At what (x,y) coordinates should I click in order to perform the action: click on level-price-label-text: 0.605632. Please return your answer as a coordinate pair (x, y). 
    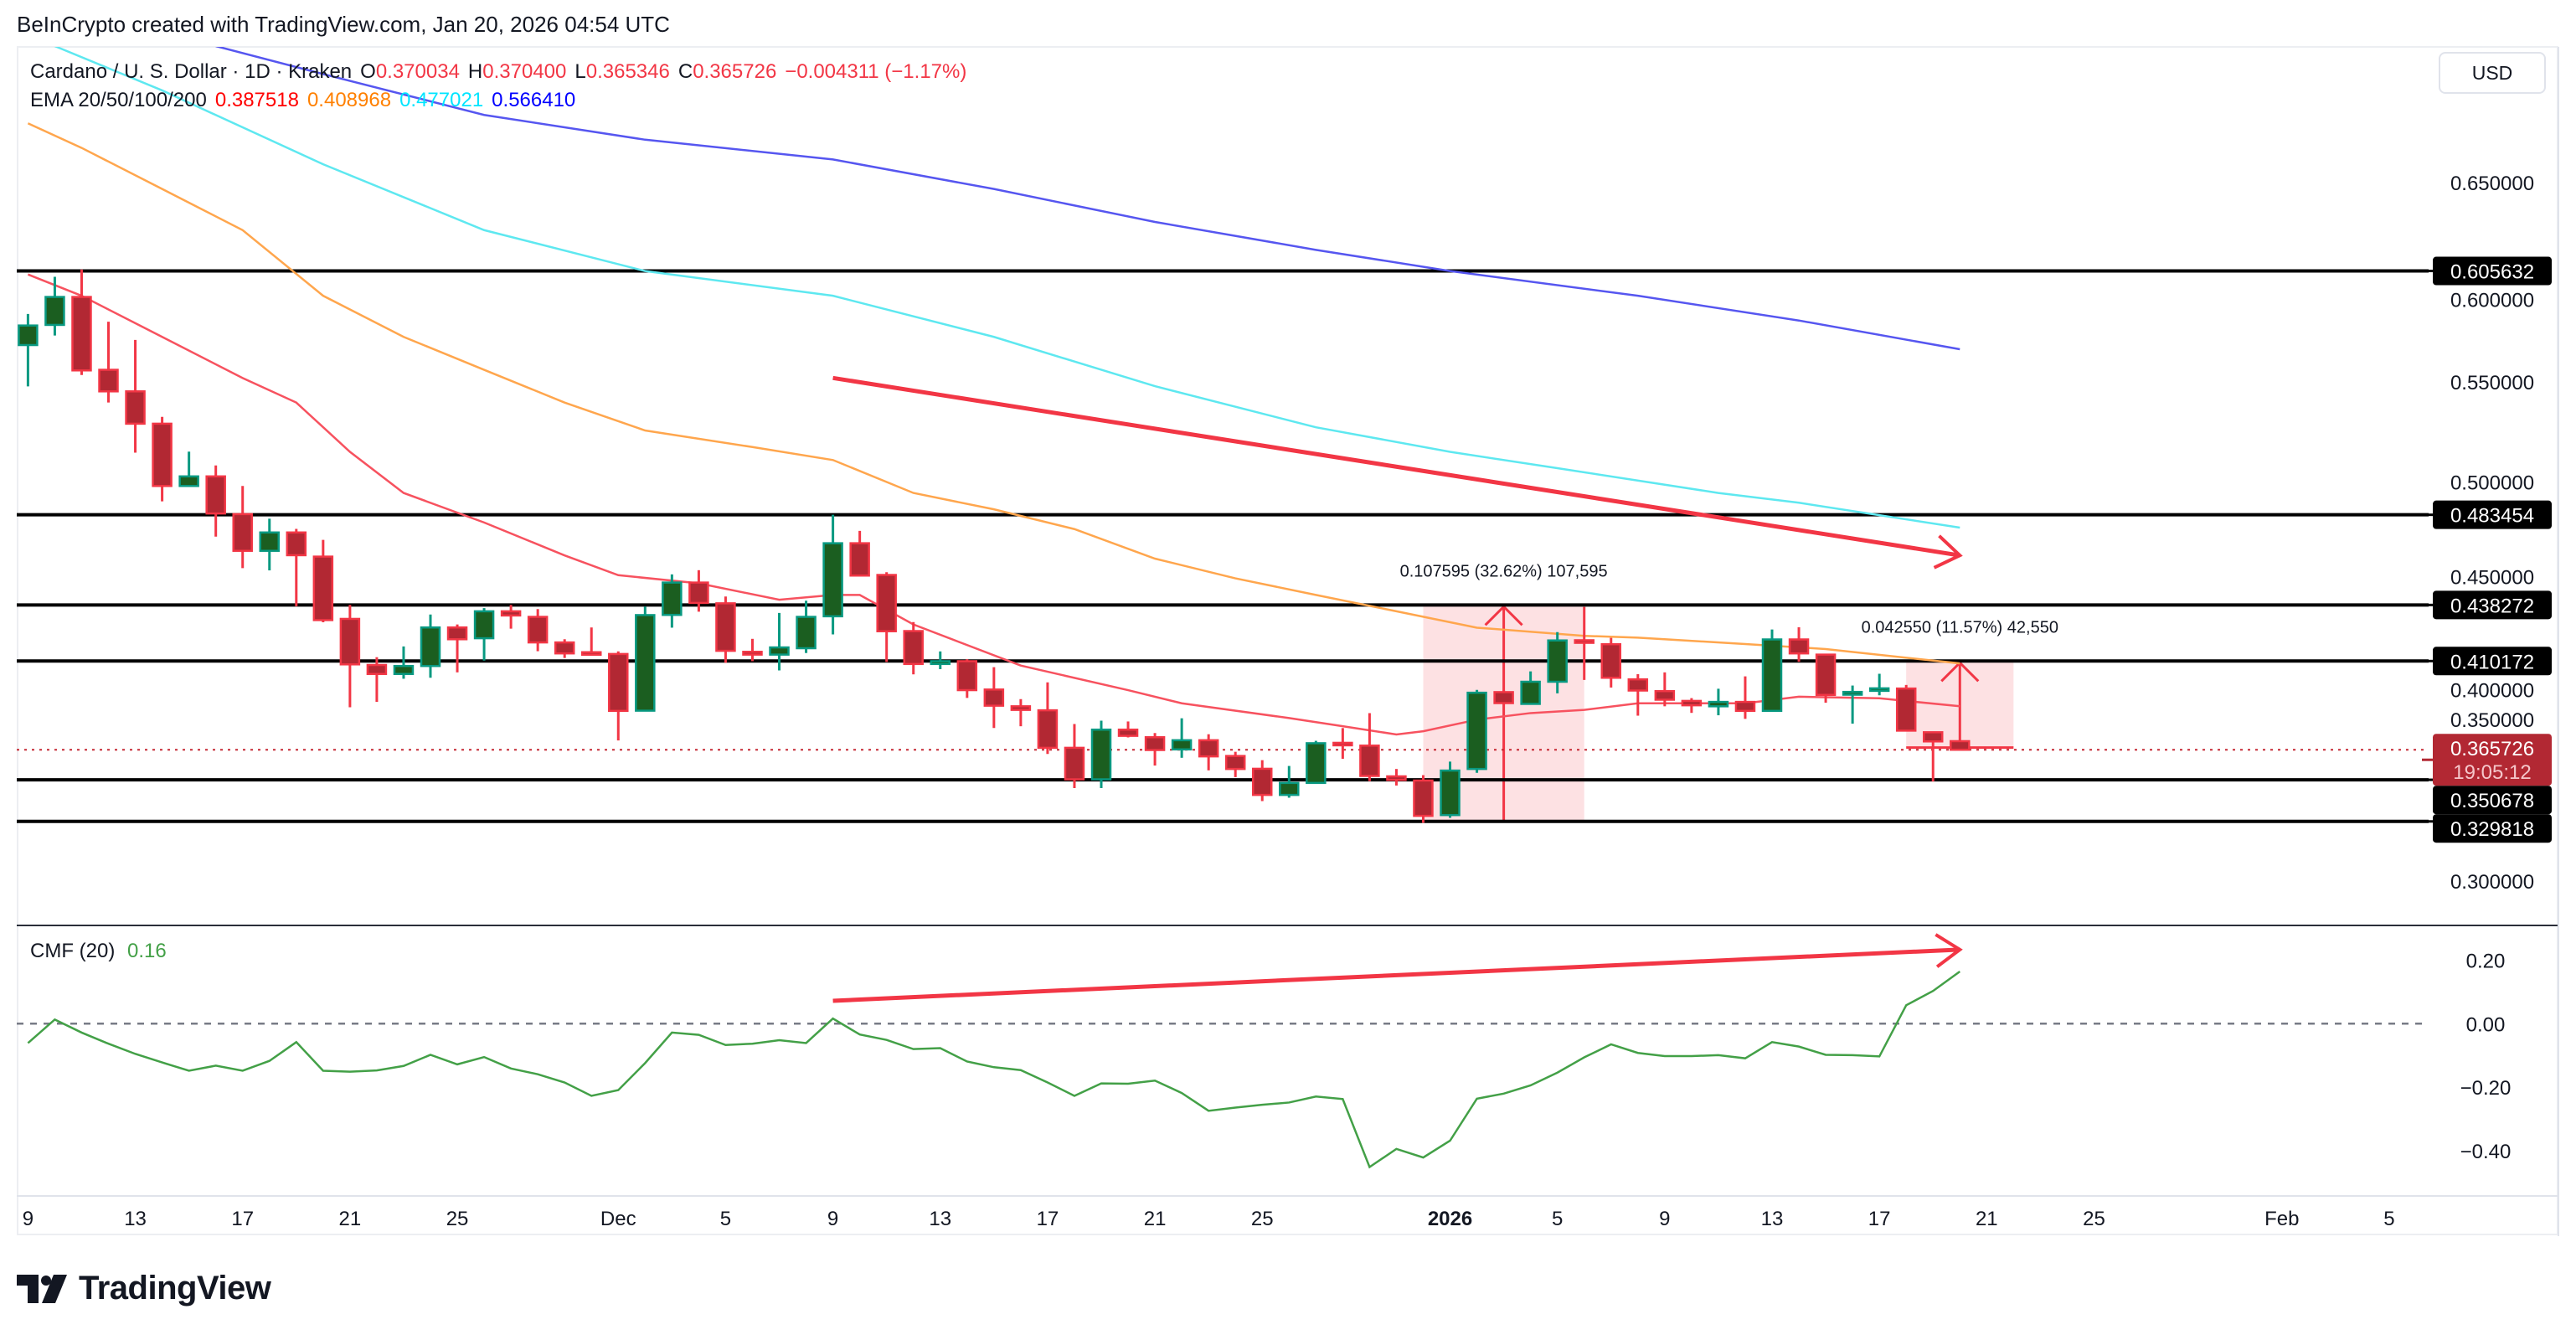
    Looking at the image, I should click on (2492, 272).